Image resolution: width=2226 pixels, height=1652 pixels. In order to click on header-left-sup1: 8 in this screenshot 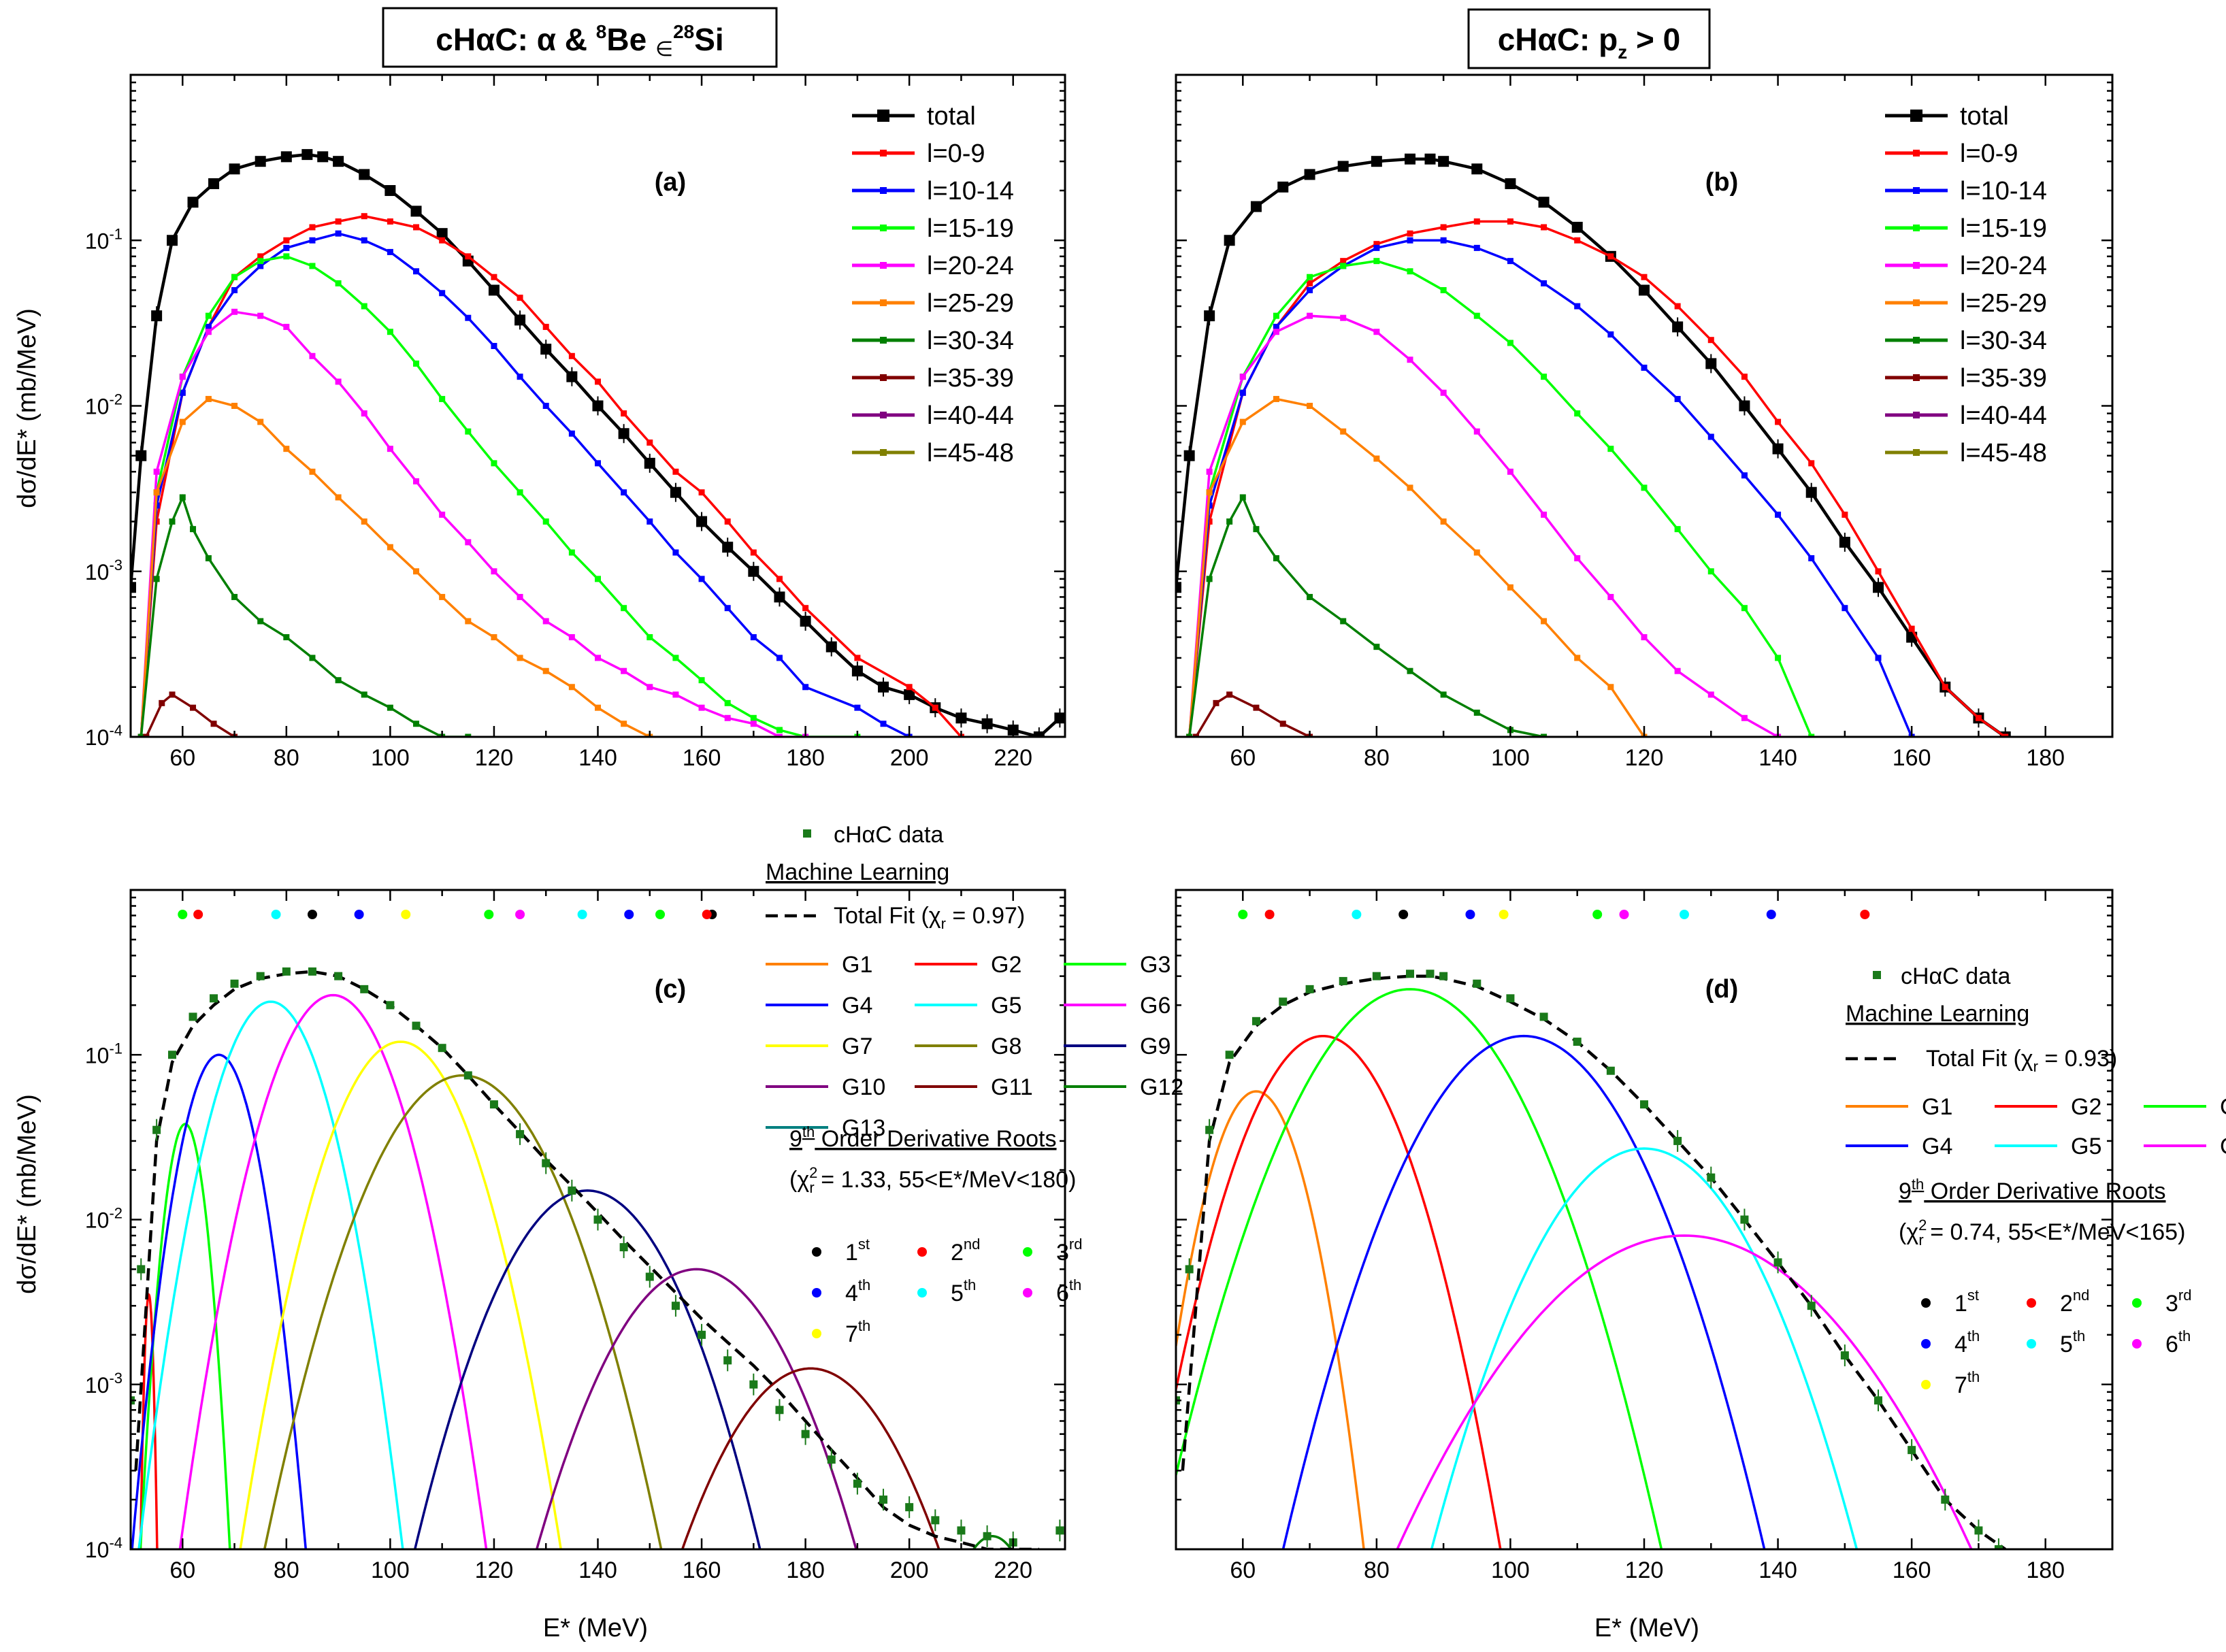, I will do `click(601, 32)`.